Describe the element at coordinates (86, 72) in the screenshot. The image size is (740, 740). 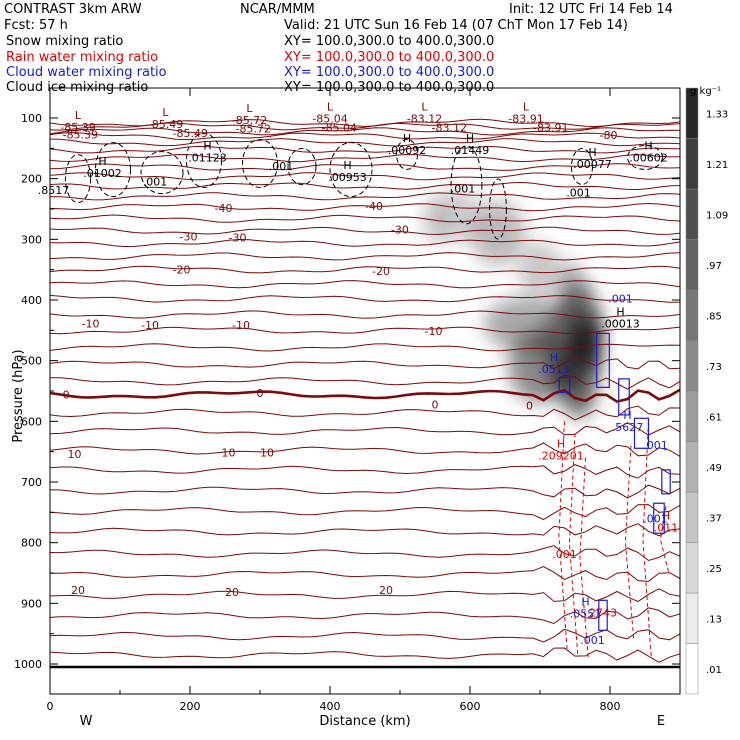
I see `legend-cloudwater-label: Cloud water mixing ratio` at that location.